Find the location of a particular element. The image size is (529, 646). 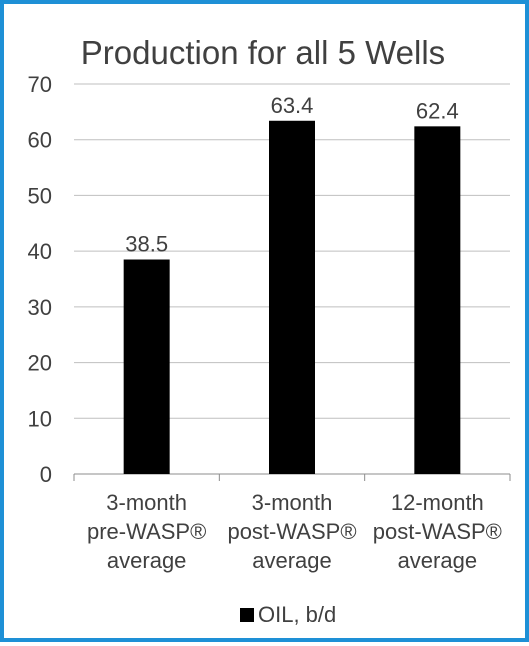

y-tick-label: 30 is located at coordinates (40, 307).